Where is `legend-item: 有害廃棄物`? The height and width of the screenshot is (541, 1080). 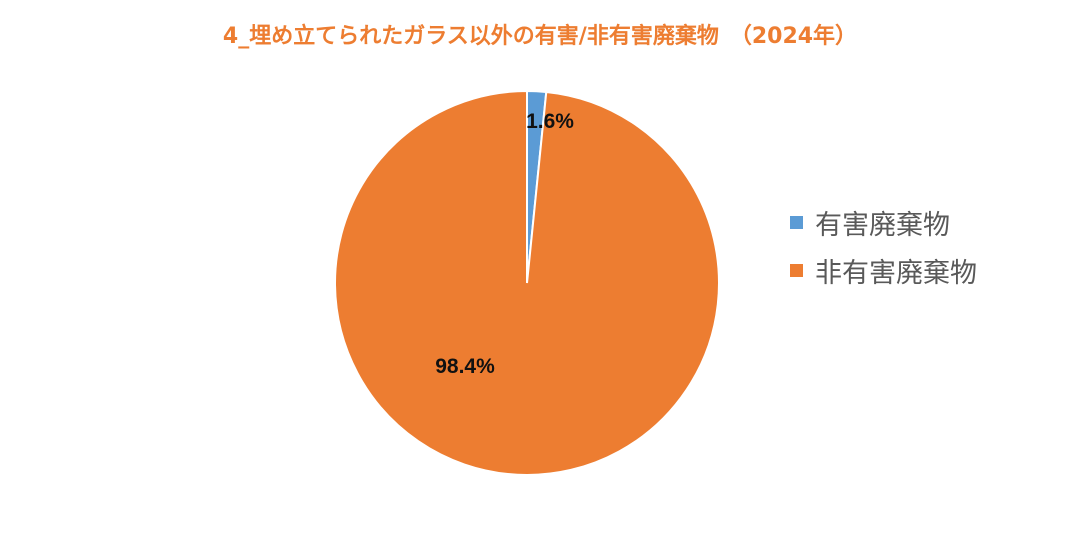 legend-item: 有害廃棄物 is located at coordinates (883, 222).